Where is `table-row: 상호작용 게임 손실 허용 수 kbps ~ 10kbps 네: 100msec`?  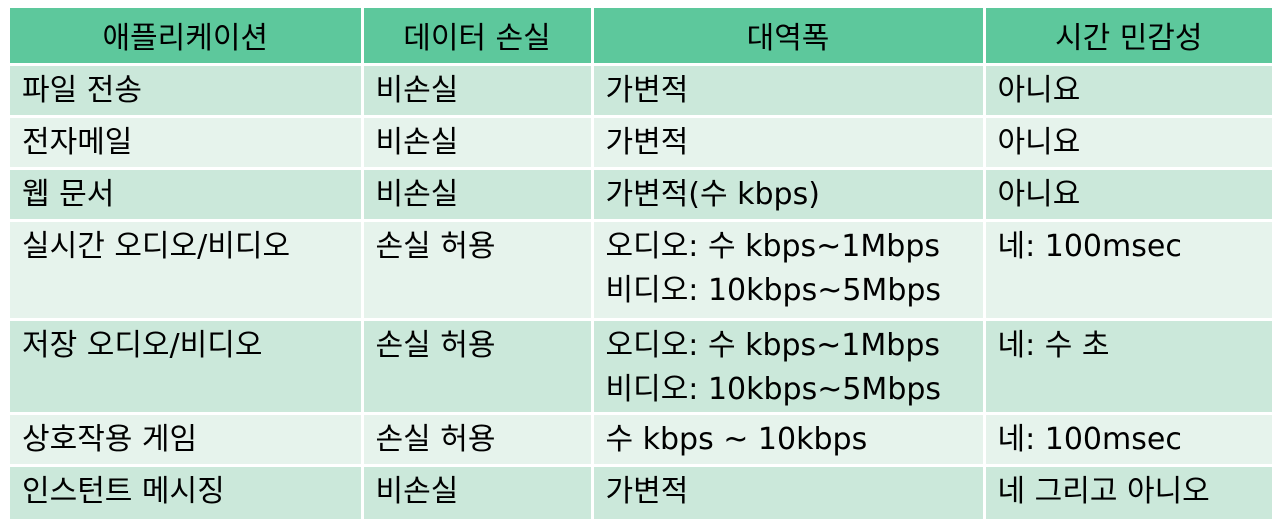 table-row: 상호작용 게임 손실 허용 수 kbps ~ 10kbps 네: 100msec is located at coordinates (641, 440).